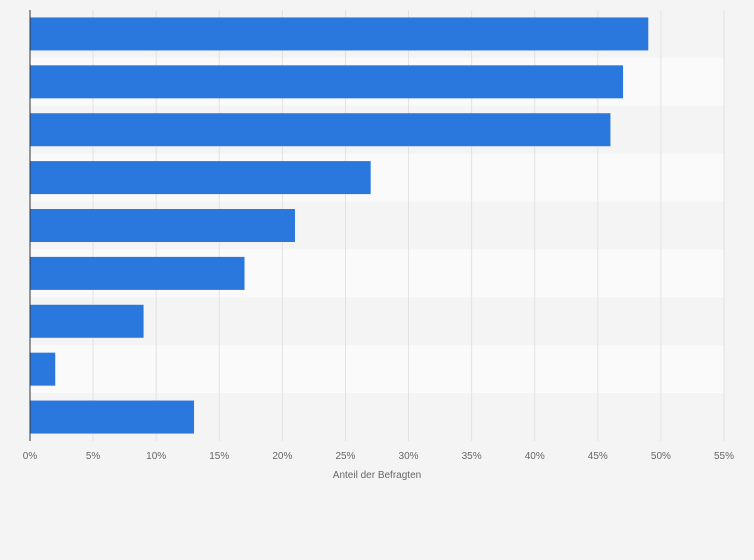 The height and width of the screenshot is (560, 754). What do you see at coordinates (282, 456) in the screenshot?
I see `x-tick-label: 20%` at bounding box center [282, 456].